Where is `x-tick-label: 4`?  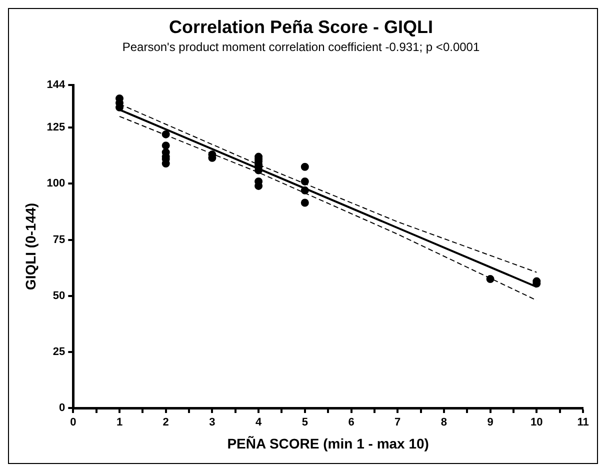 x-tick-label: 4 is located at coordinates (258, 422).